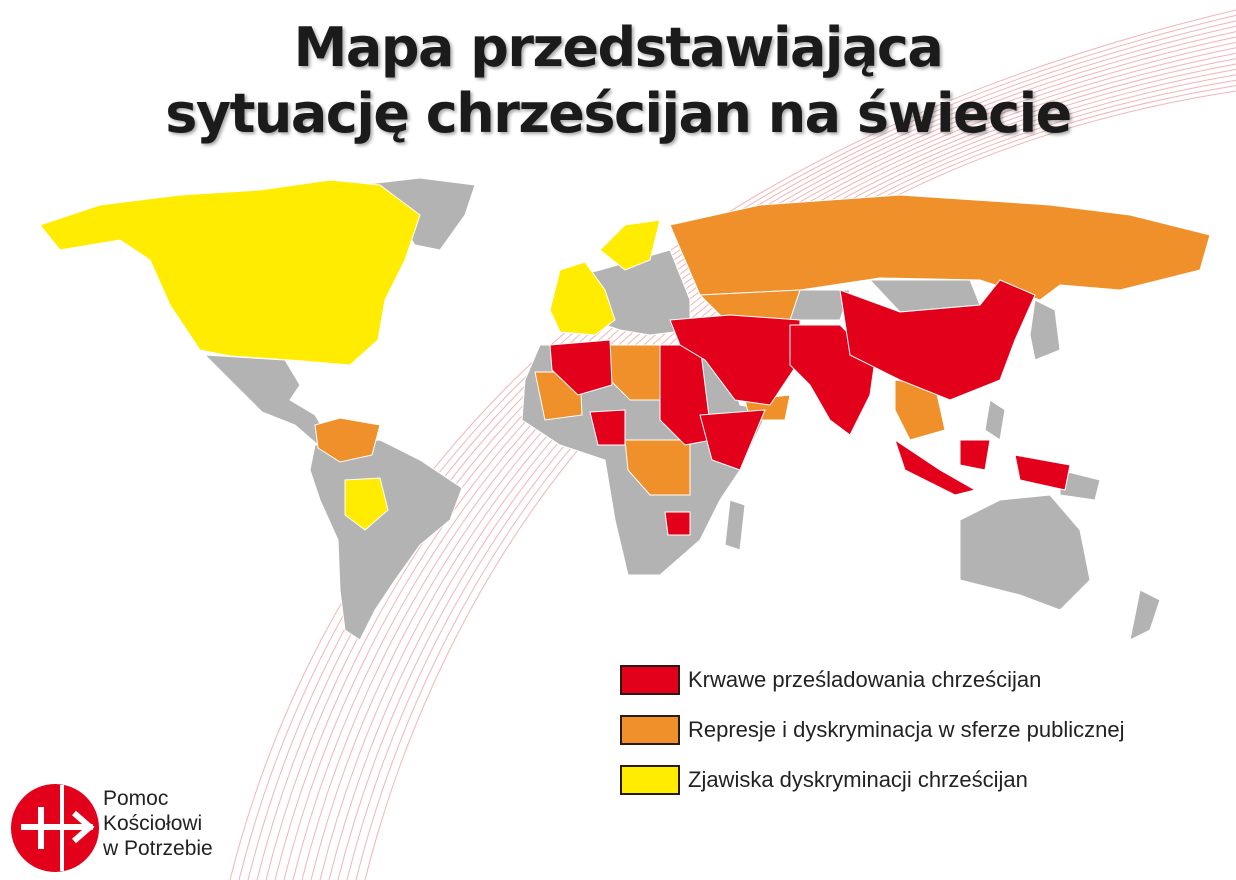 The image size is (1236, 880). I want to click on legend-item-discrimination: Zjawiska dyskryminacji chrześcijan, so click(872, 780).